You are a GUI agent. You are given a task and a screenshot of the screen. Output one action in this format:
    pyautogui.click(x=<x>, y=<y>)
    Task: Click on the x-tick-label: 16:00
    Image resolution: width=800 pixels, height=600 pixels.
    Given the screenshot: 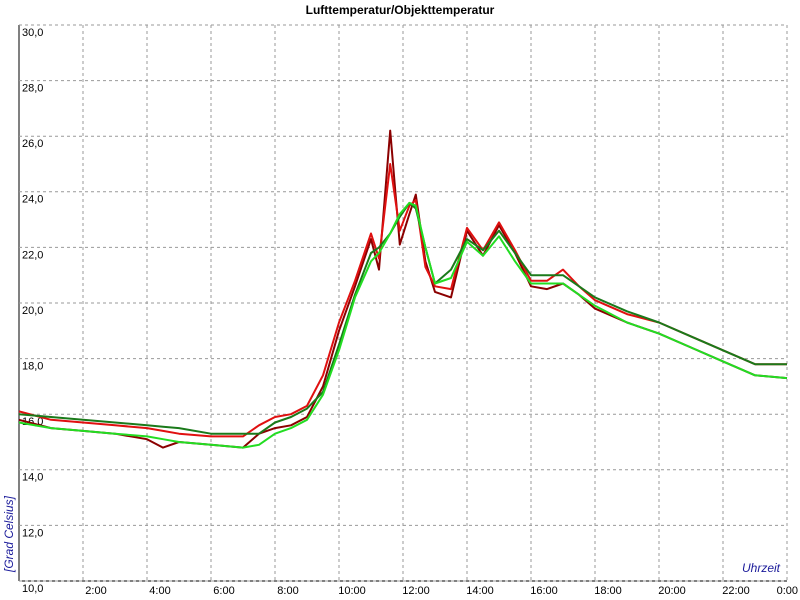 What is the action you would take?
    pyautogui.click(x=544, y=591)
    